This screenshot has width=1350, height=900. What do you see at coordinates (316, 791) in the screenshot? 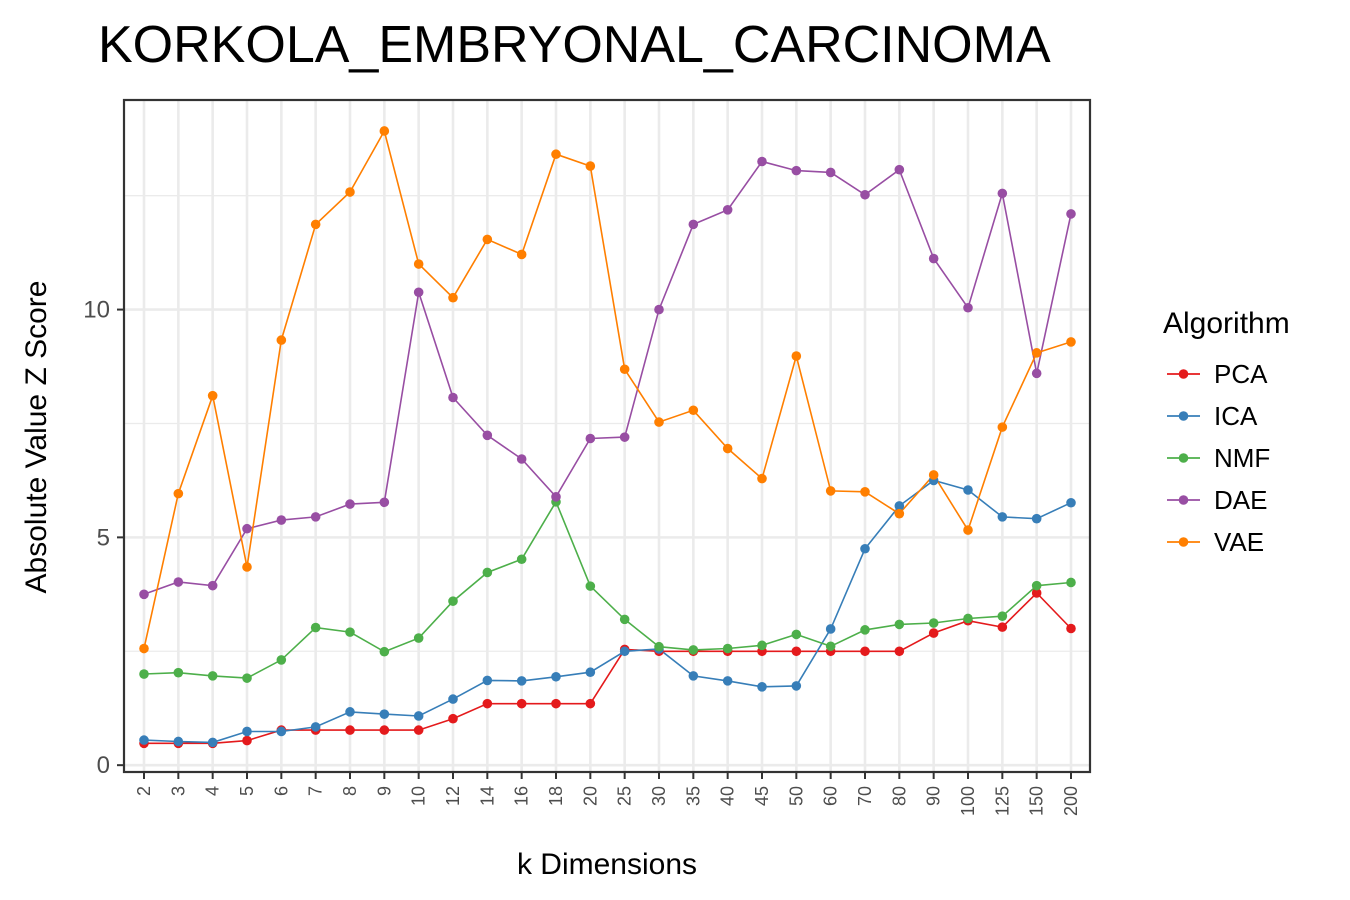
I see `x-tick-label: 7` at bounding box center [316, 791].